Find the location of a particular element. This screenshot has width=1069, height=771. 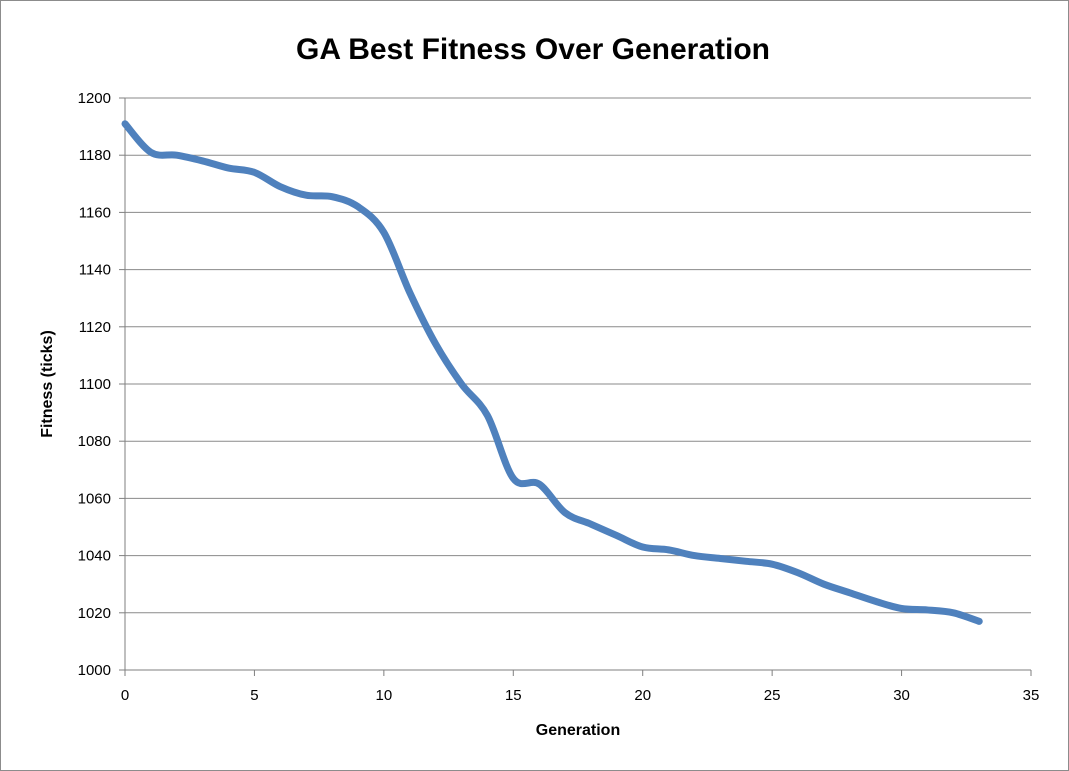

y-tick-label: 1140 is located at coordinates (95, 270).